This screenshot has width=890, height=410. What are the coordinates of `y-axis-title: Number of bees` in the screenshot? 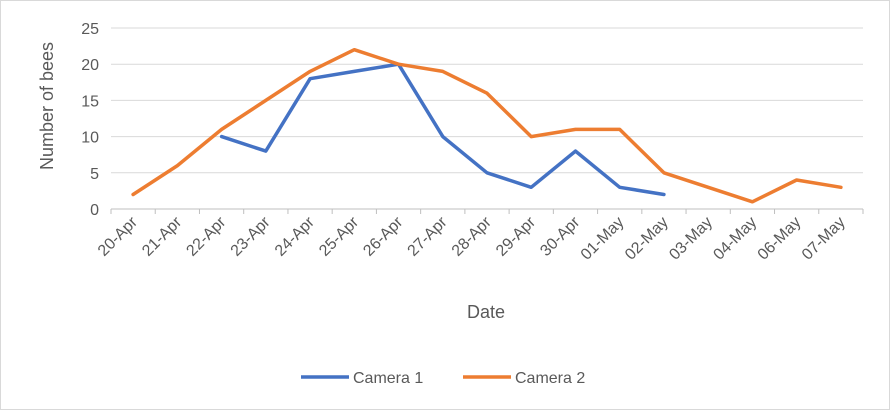 It's located at (47, 106).